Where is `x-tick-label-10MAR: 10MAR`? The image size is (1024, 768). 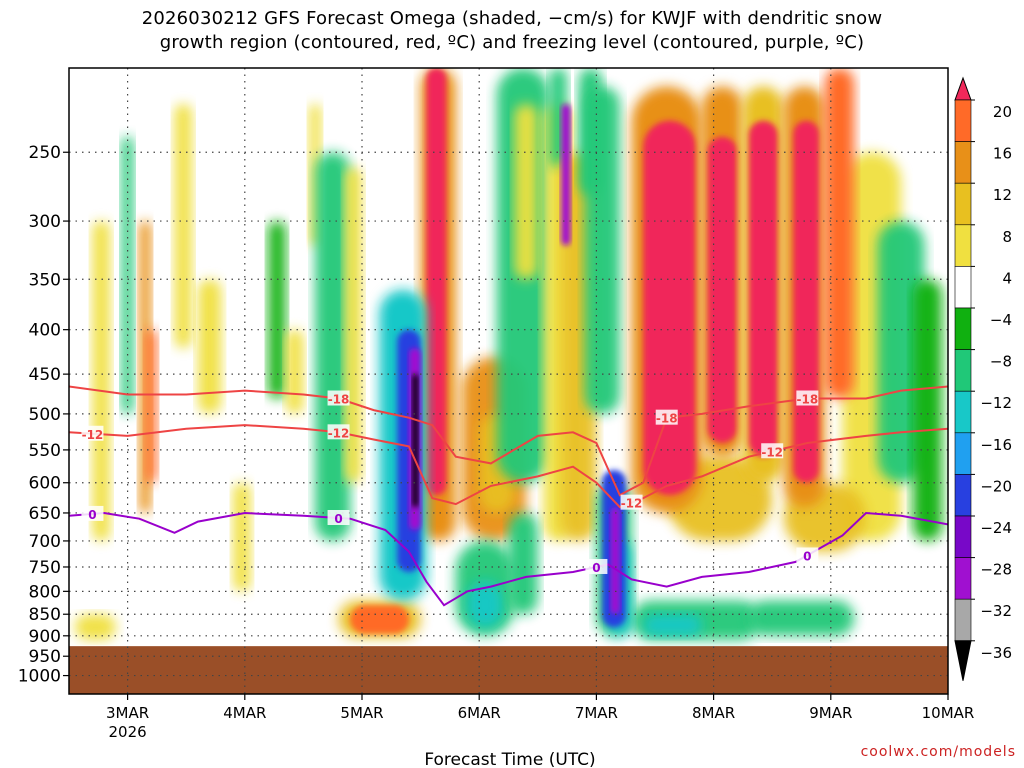 x-tick-label-10MAR: 10MAR is located at coordinates (948, 713).